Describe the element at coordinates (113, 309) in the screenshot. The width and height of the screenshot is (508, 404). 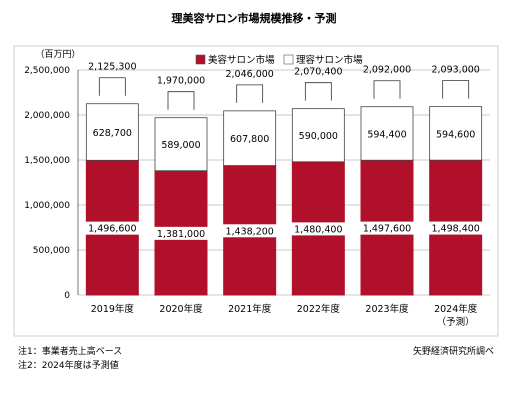
I see `x-tick-label: 2019年度` at that location.